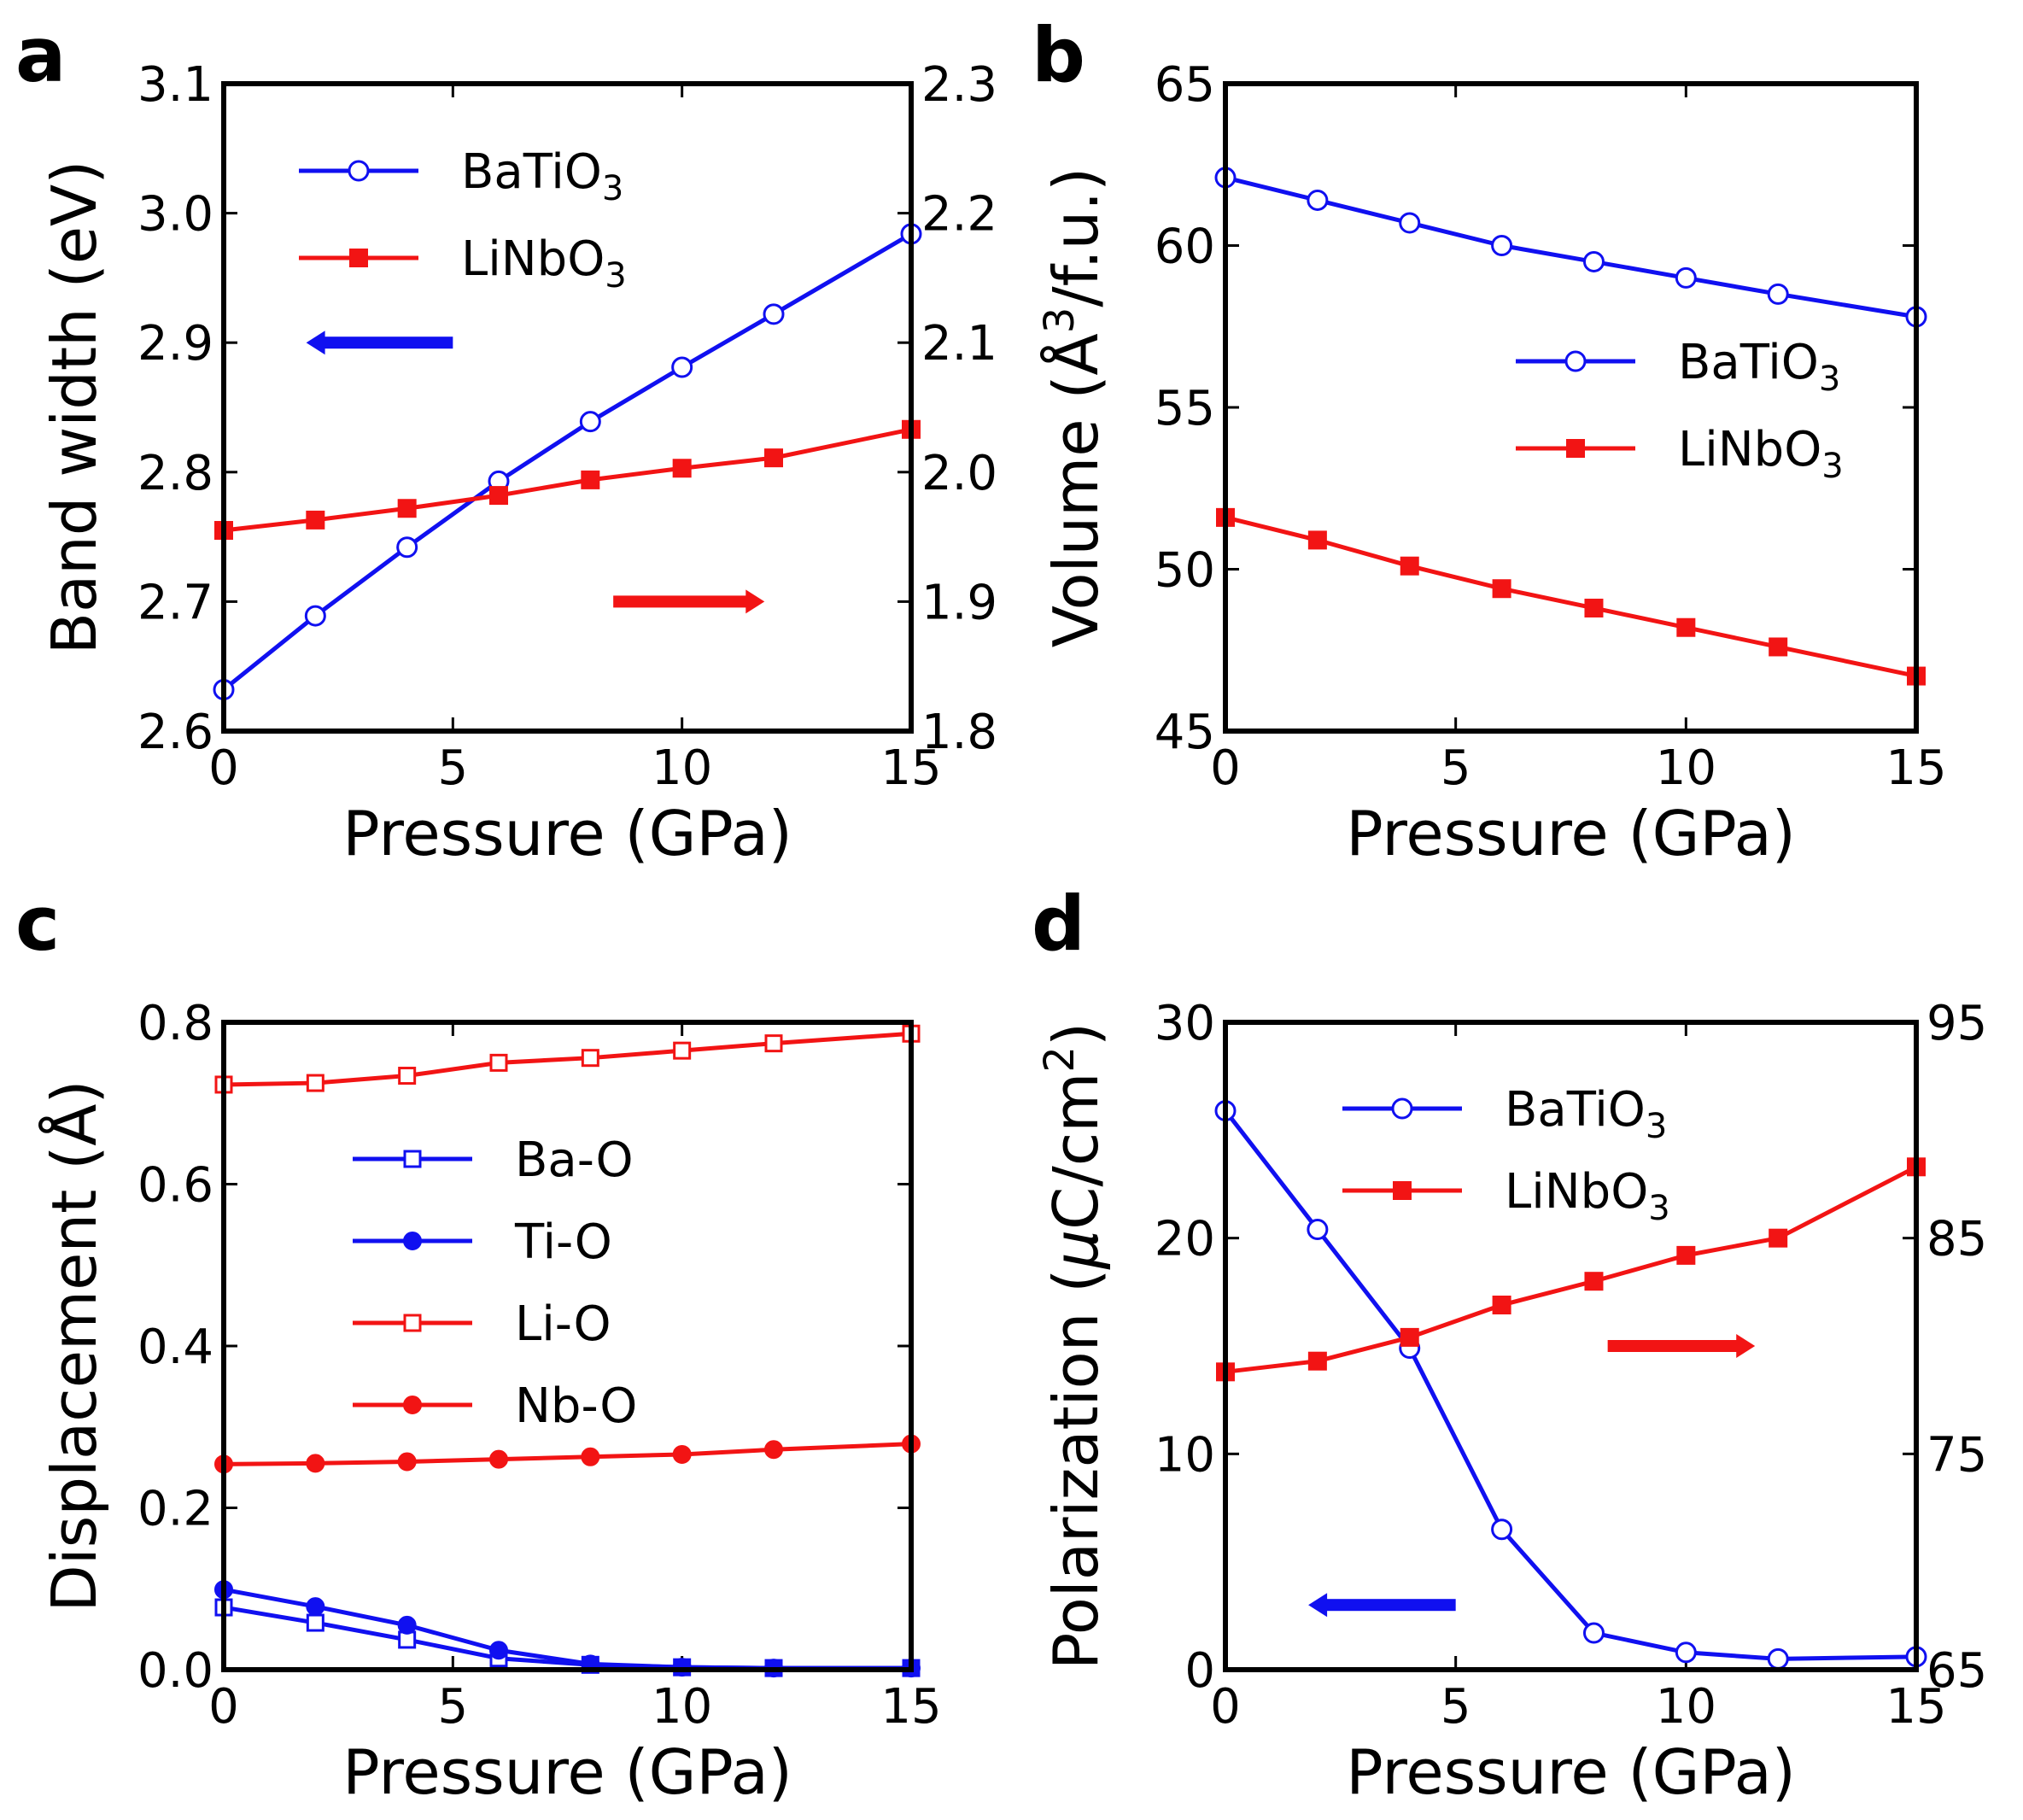 Image resolution: width=2023 pixels, height=1820 pixels. What do you see at coordinates (1916, 768) in the screenshot?
I see `x-tick-label: 15` at bounding box center [1916, 768].